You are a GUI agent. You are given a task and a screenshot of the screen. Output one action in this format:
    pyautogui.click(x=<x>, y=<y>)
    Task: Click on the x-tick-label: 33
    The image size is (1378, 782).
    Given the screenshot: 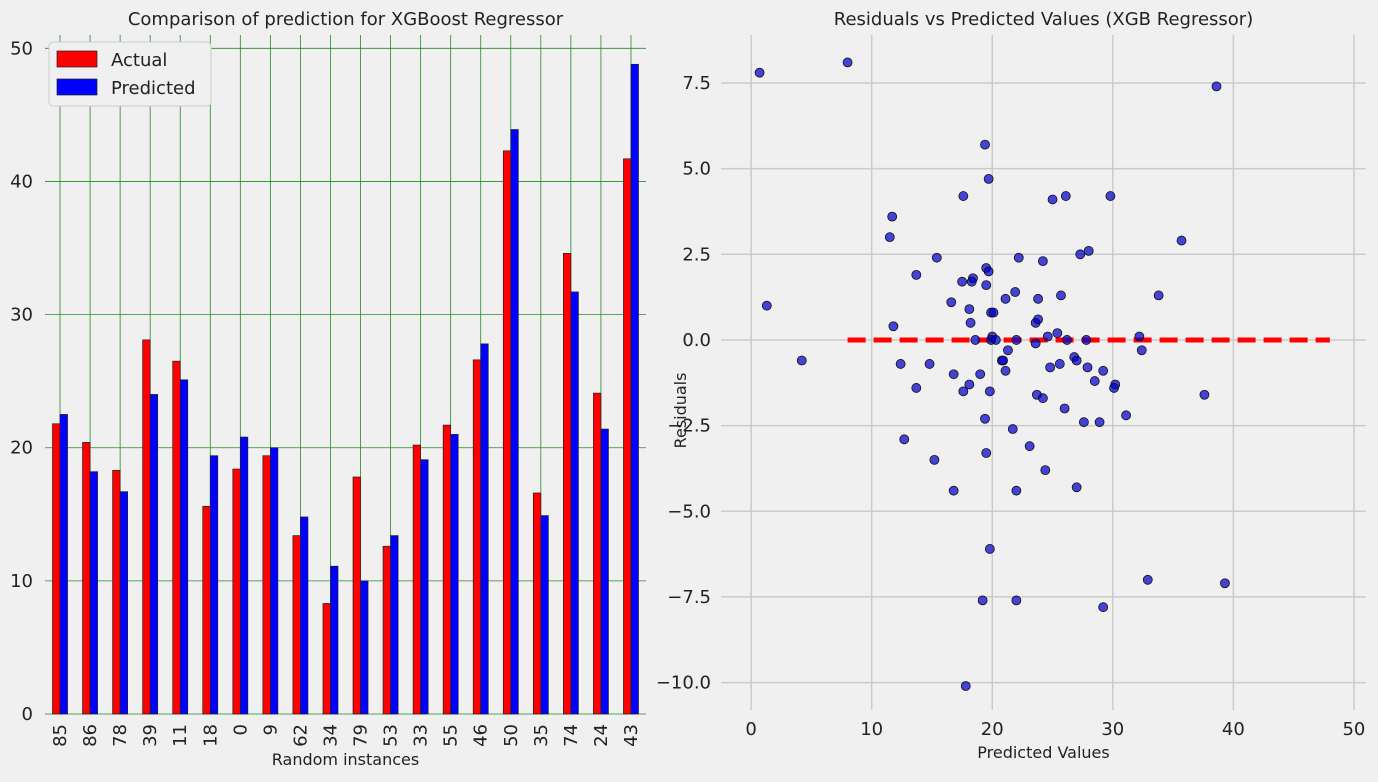 What is the action you would take?
    pyautogui.click(x=421, y=735)
    